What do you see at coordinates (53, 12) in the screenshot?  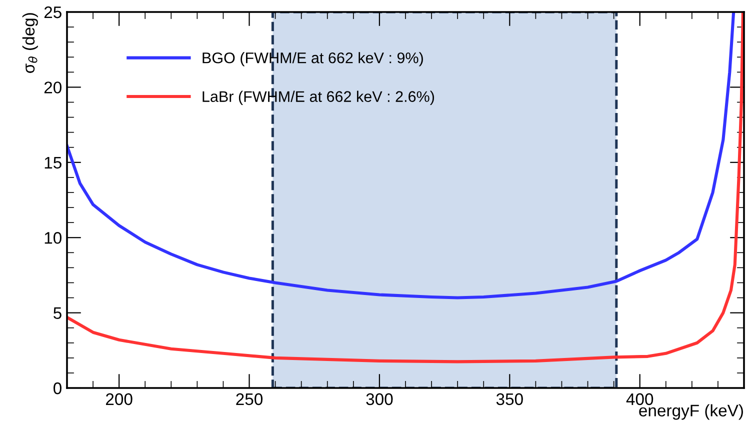 I see `y-tick-label: 25` at bounding box center [53, 12].